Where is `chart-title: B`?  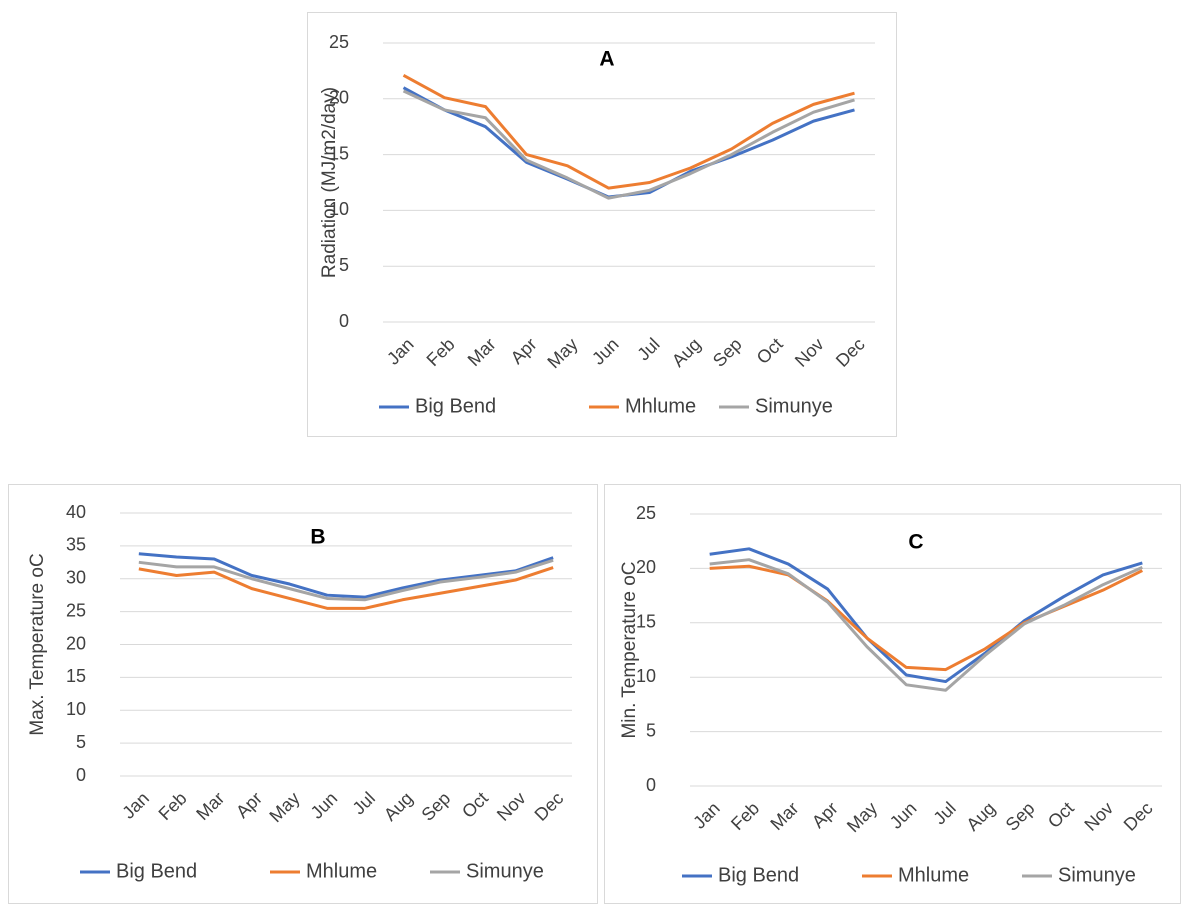 chart-title: B is located at coordinates (317, 537).